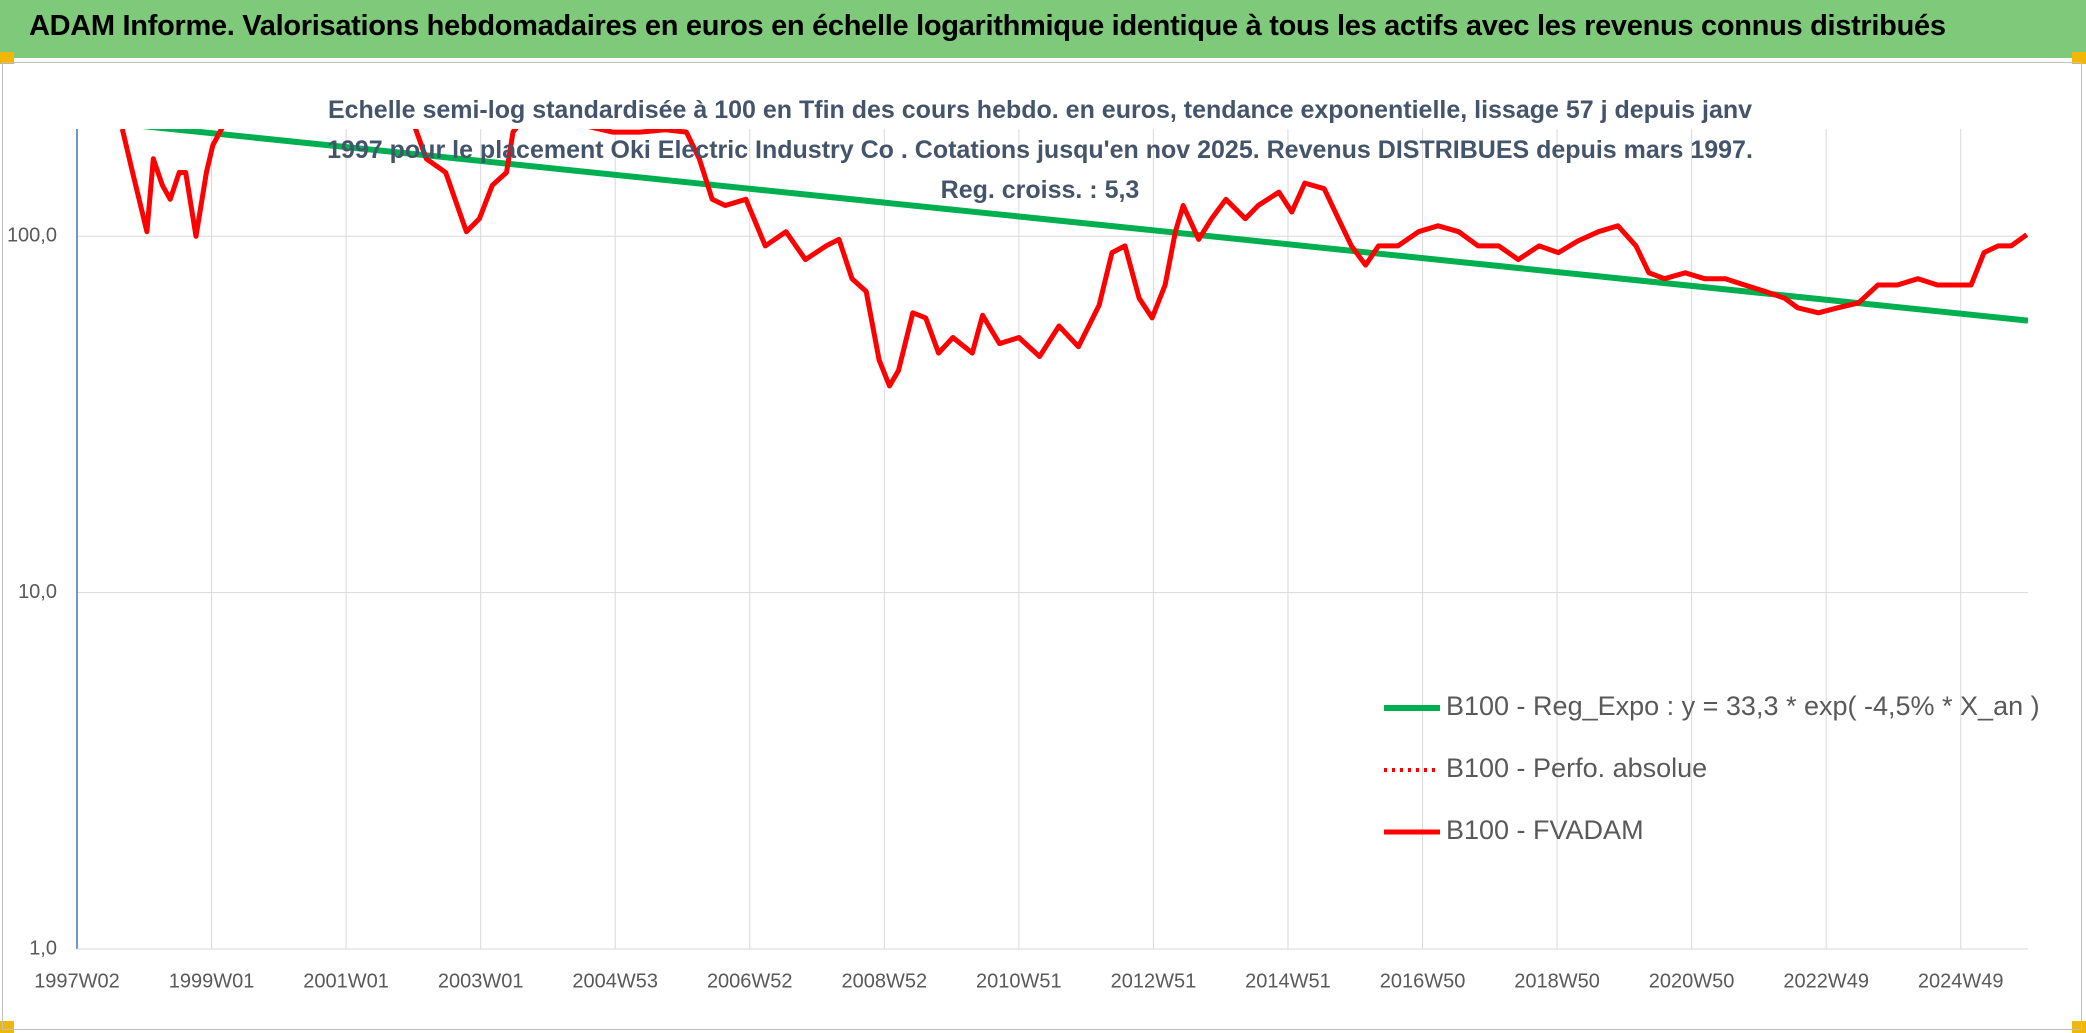  Describe the element at coordinates (1154, 981) in the screenshot. I see `x-tick-label: 2012W51` at that location.